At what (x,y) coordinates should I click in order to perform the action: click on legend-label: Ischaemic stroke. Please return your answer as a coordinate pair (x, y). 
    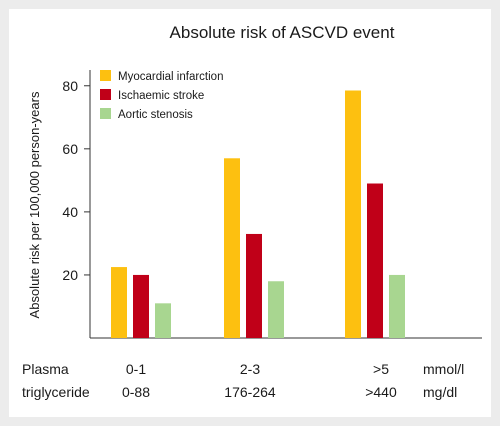
    Looking at the image, I should click on (161, 96).